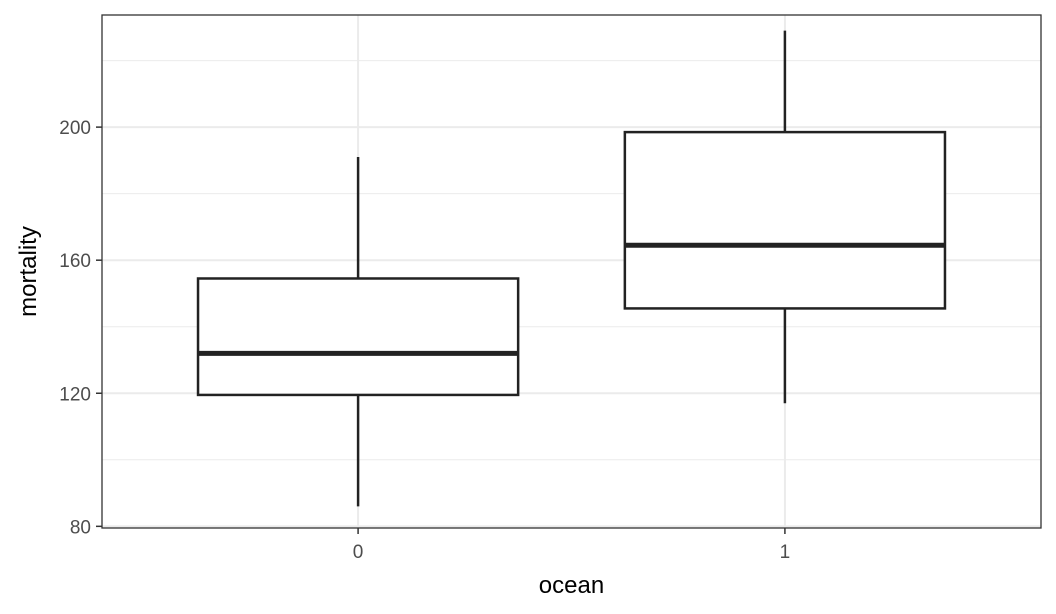 The image size is (1056, 614). What do you see at coordinates (358, 552) in the screenshot?
I see `x-tick-label: 0` at bounding box center [358, 552].